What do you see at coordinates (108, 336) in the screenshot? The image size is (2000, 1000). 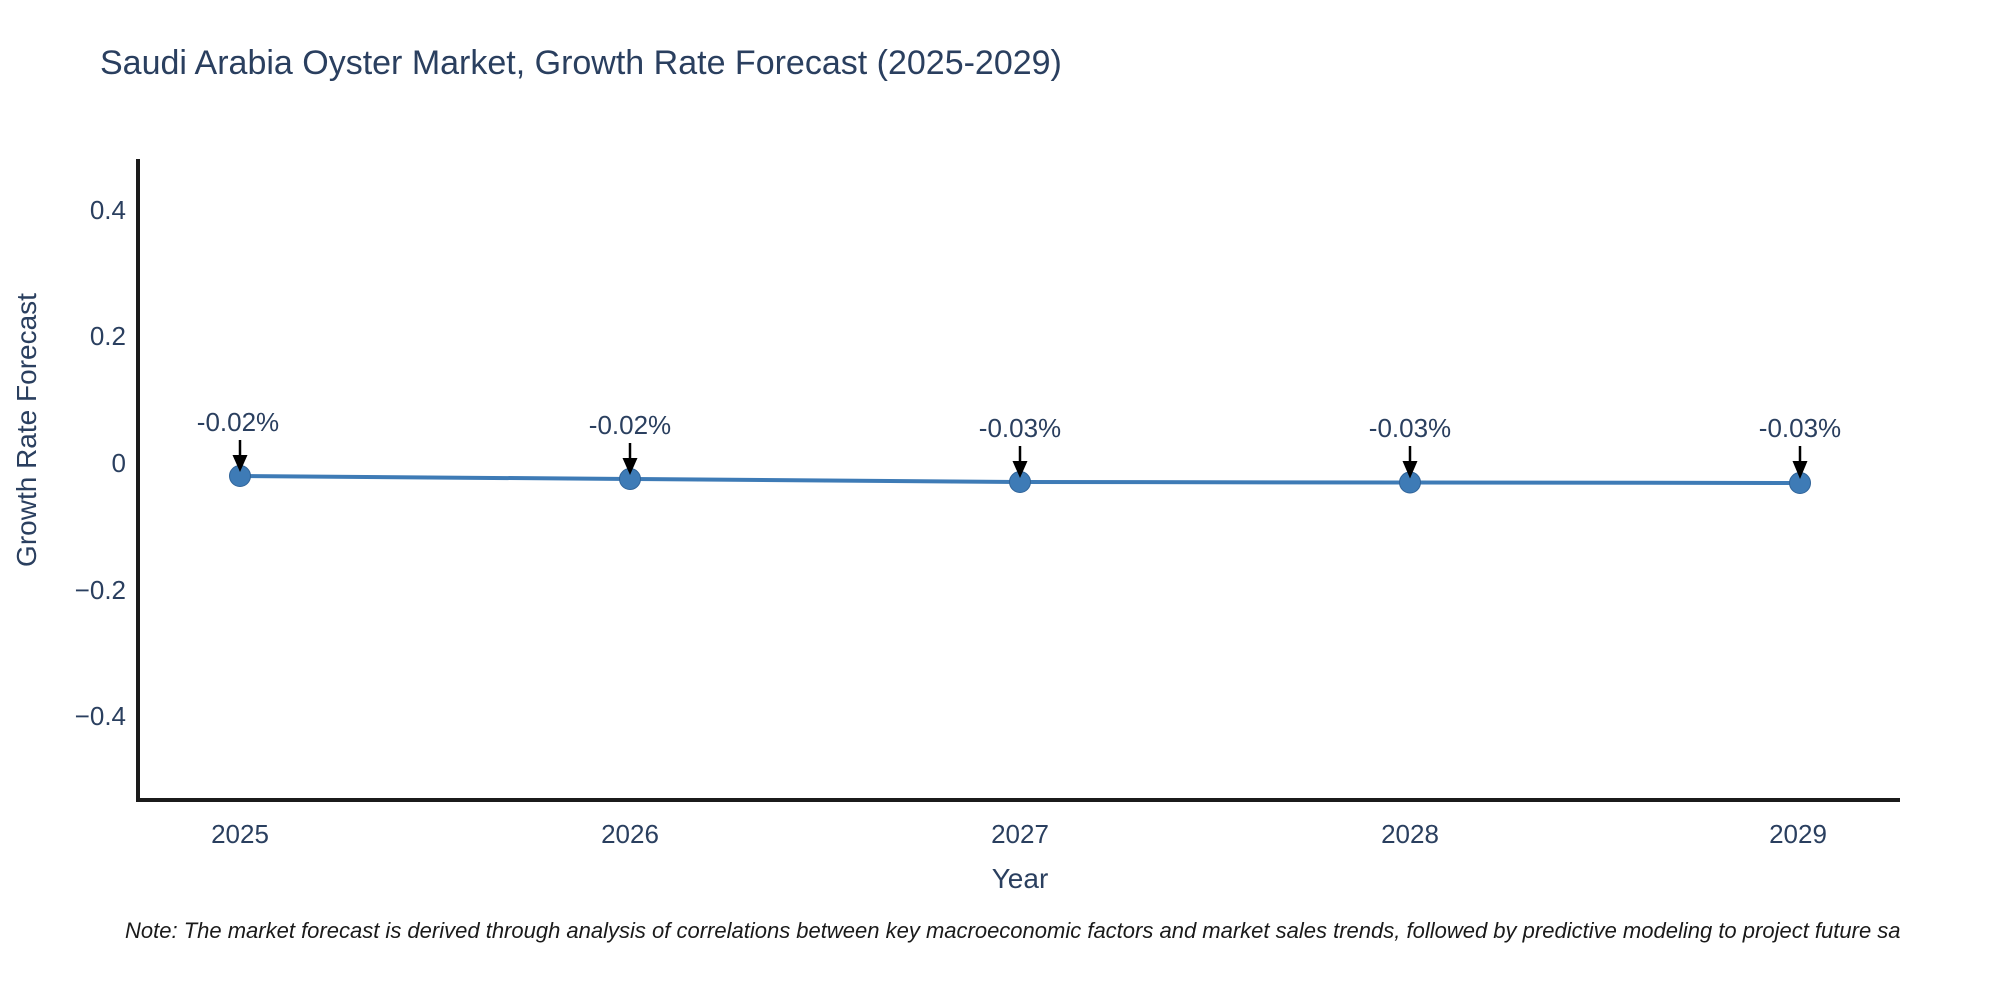 I see `y-tick-label: 0.2` at bounding box center [108, 336].